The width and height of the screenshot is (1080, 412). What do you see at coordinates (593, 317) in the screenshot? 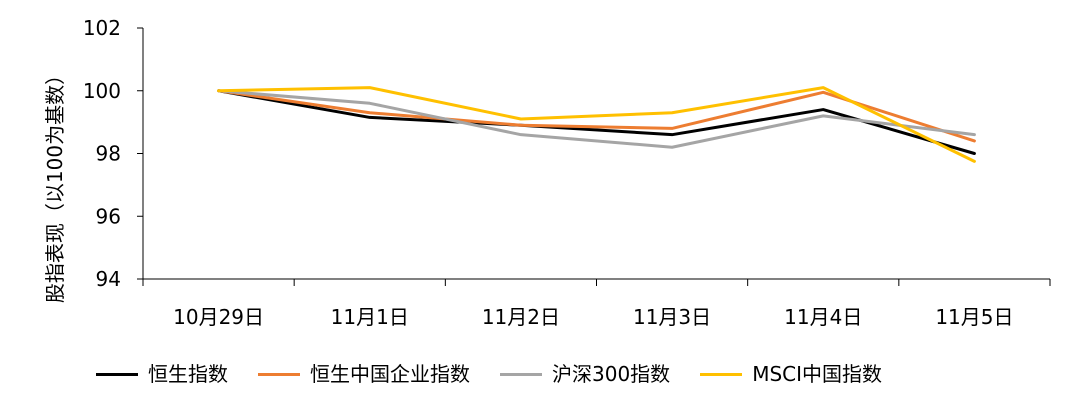
I see `x-tick-labels: 10月29日 11月1日 11月2日 11月3日 11月4日 11月5日` at bounding box center [593, 317].